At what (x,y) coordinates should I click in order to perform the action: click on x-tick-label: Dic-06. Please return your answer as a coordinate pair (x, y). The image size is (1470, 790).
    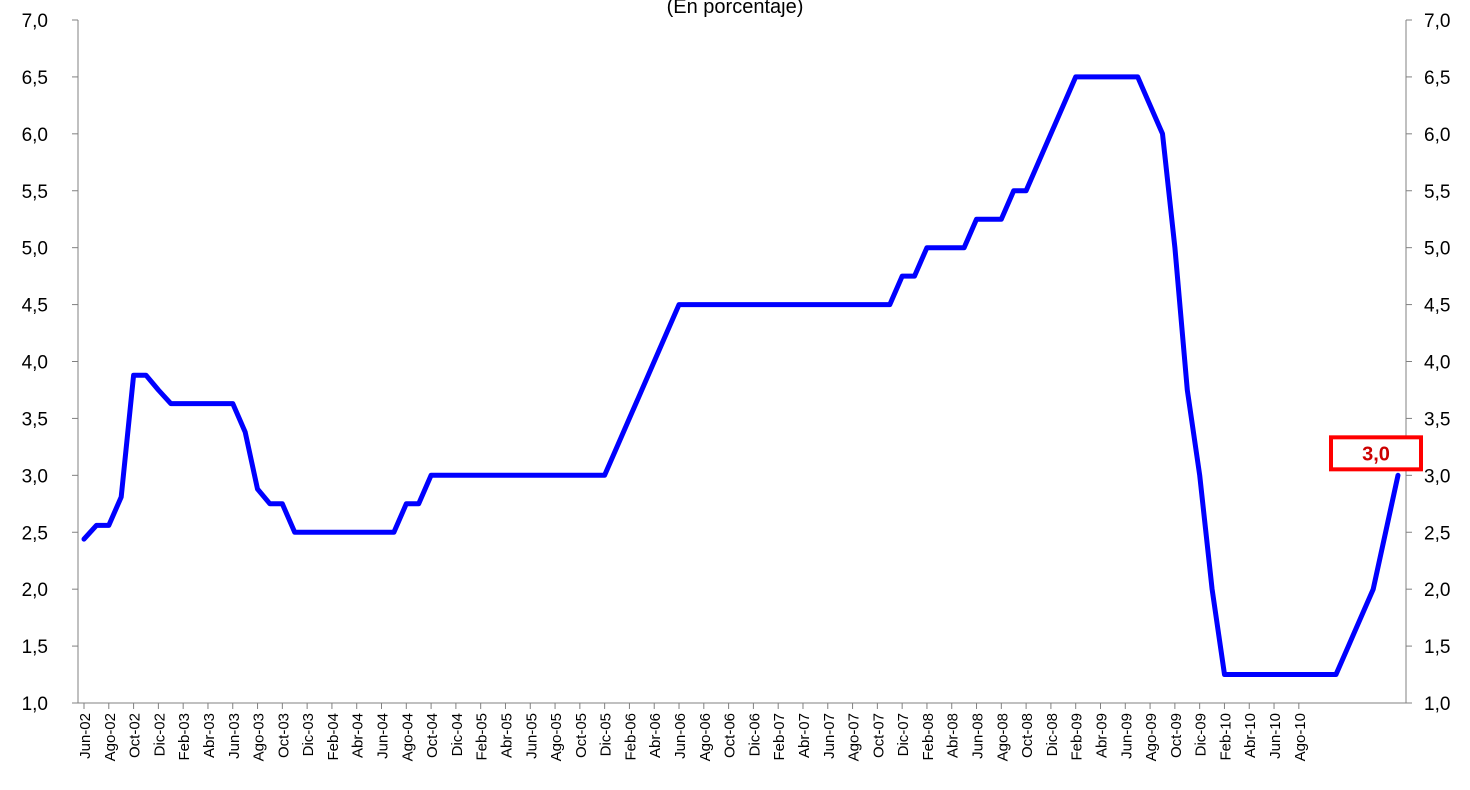
    Looking at the image, I should click on (754, 734).